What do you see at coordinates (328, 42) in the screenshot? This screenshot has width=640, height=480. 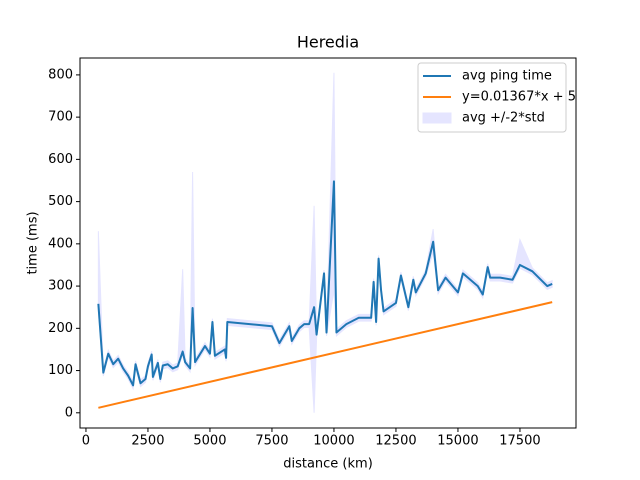 I see `chart-title: Heredia` at bounding box center [328, 42].